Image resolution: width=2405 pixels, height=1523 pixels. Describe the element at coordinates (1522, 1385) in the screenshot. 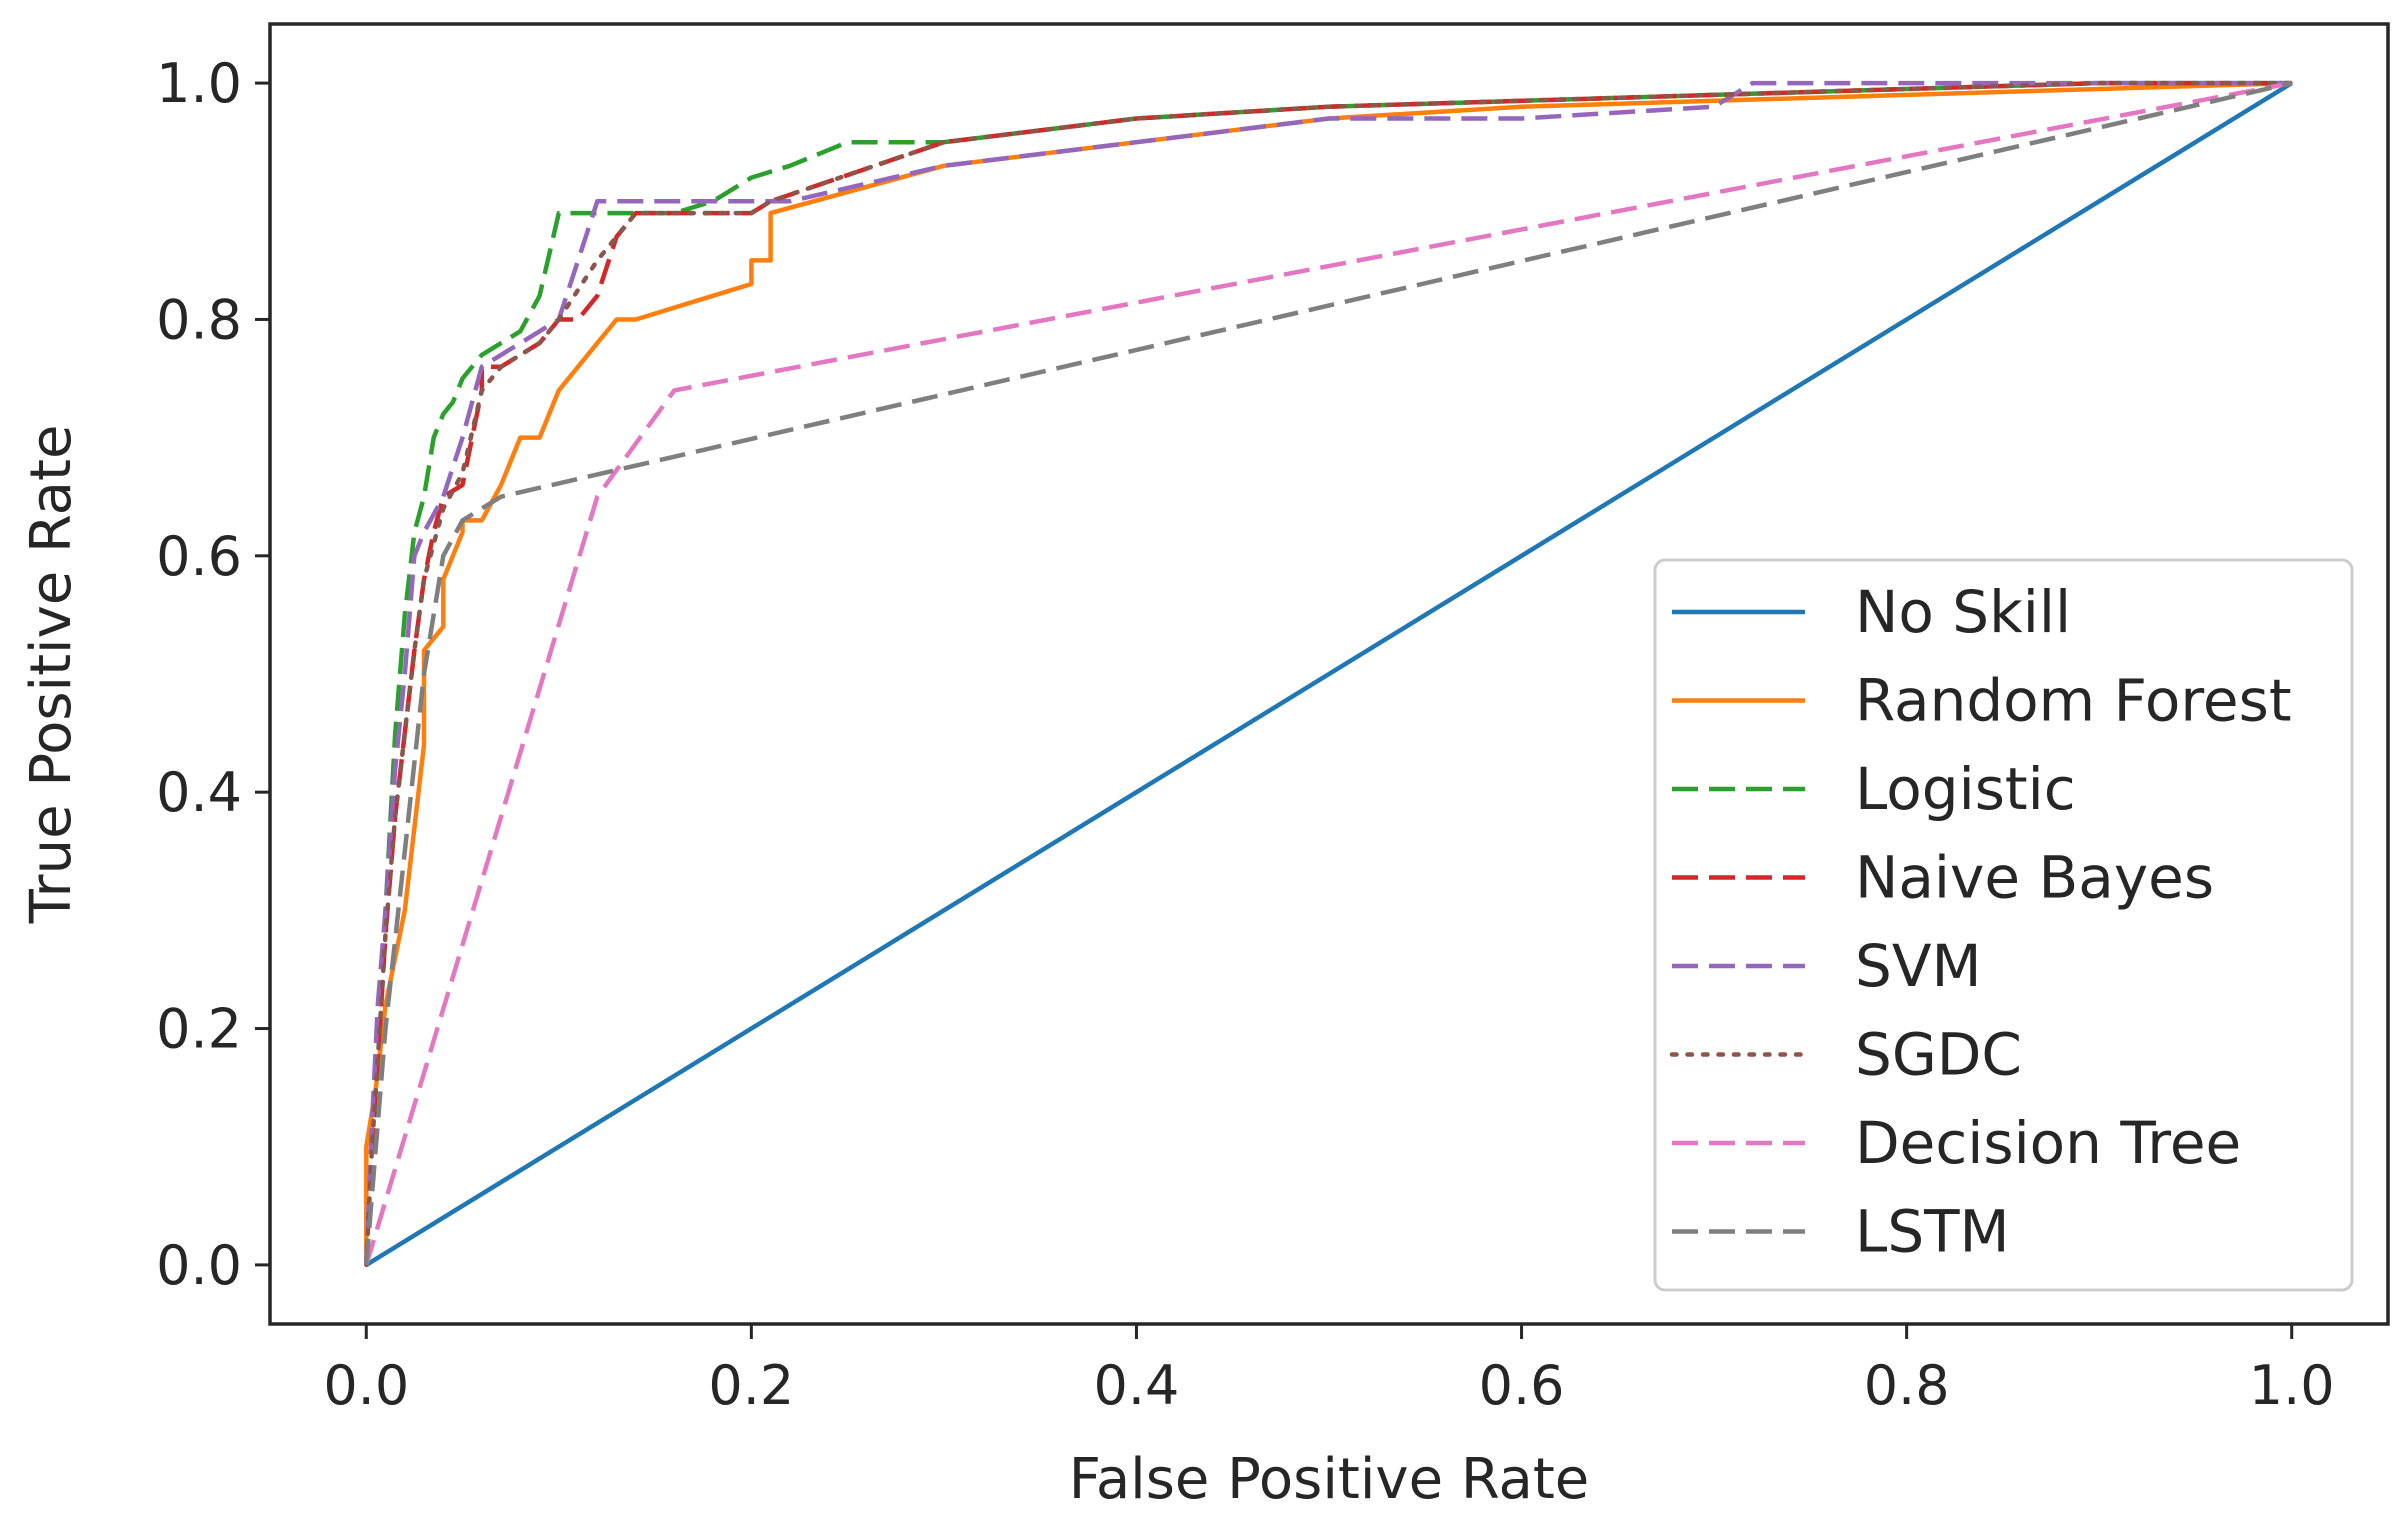

I see `x-tick-label: 0.6` at that location.